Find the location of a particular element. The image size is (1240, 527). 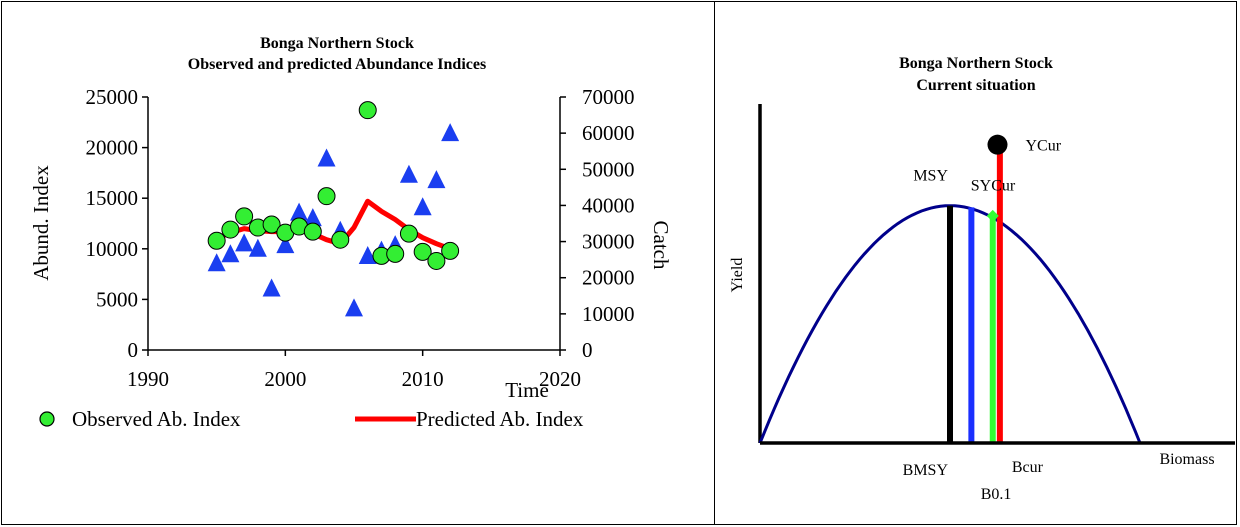

chart2-xlabel: Biomass is located at coordinates (1186, 459).